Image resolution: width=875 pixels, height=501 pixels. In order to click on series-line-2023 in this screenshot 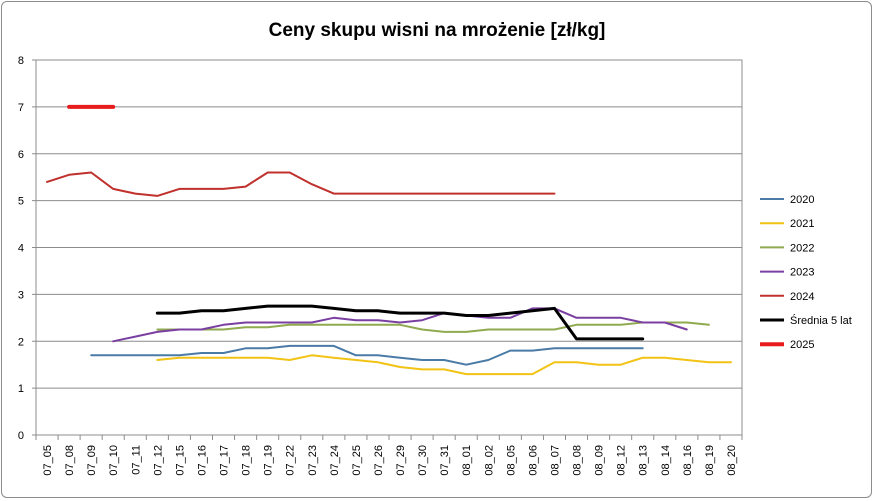, I will do `click(400, 325)`.